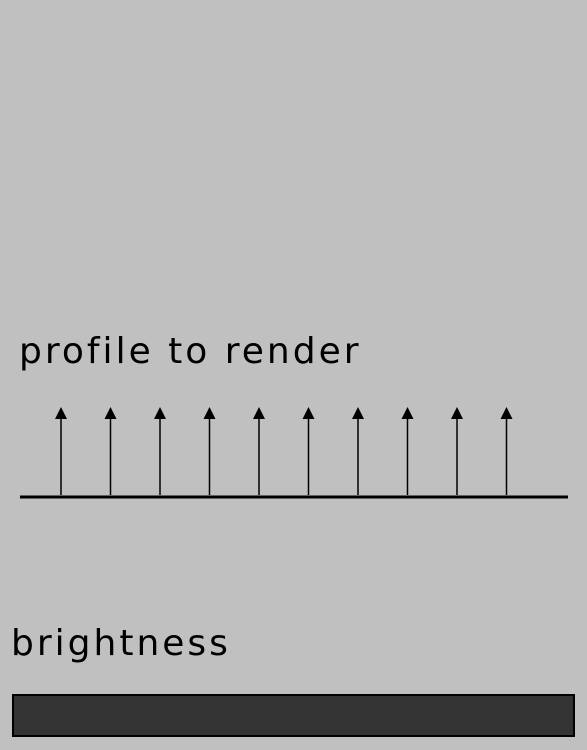  Describe the element at coordinates (293, 715) in the screenshot. I see `brightness-bar` at that location.